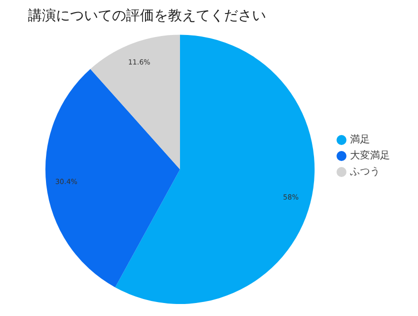 This screenshot has width=418, height=316. What do you see at coordinates (370, 156) in the screenshot?
I see `legend-label: 大変満足` at bounding box center [370, 156].